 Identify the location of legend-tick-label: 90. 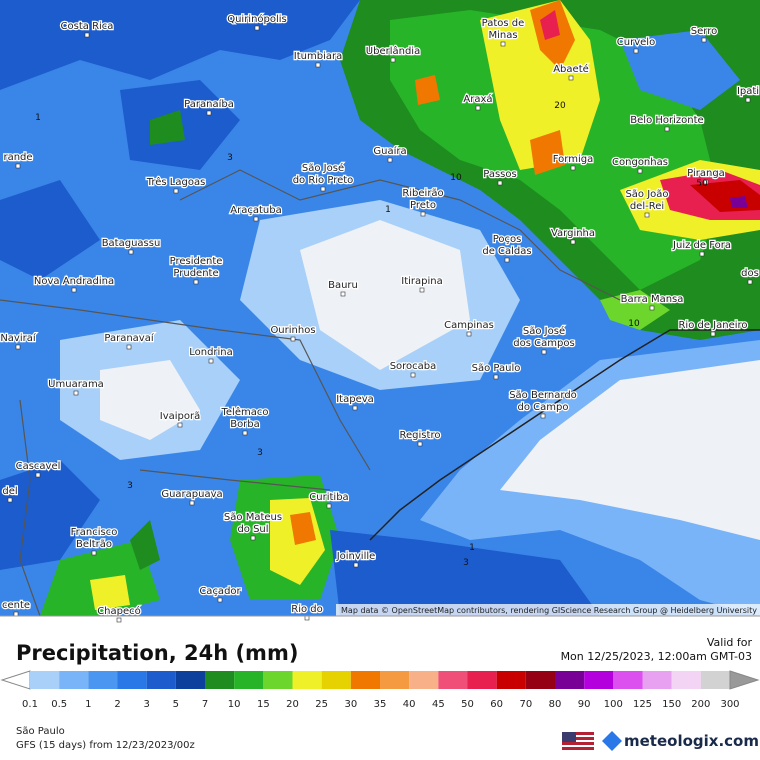
(584, 704).